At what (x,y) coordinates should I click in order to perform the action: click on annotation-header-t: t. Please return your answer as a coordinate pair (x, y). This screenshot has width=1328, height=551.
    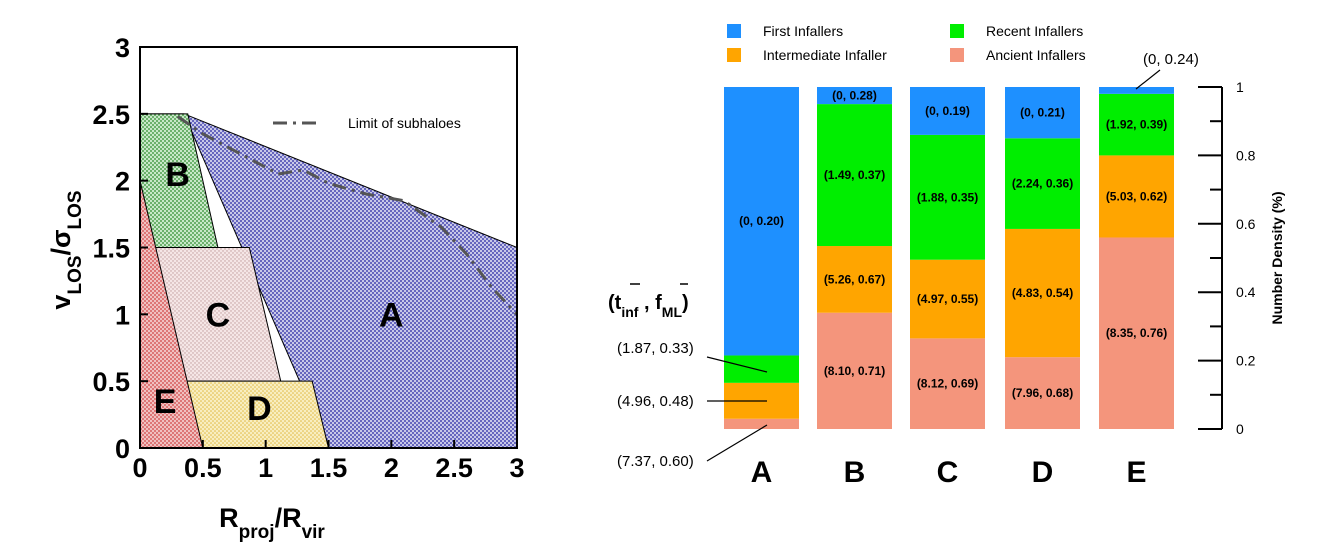
    Looking at the image, I should click on (618, 303).